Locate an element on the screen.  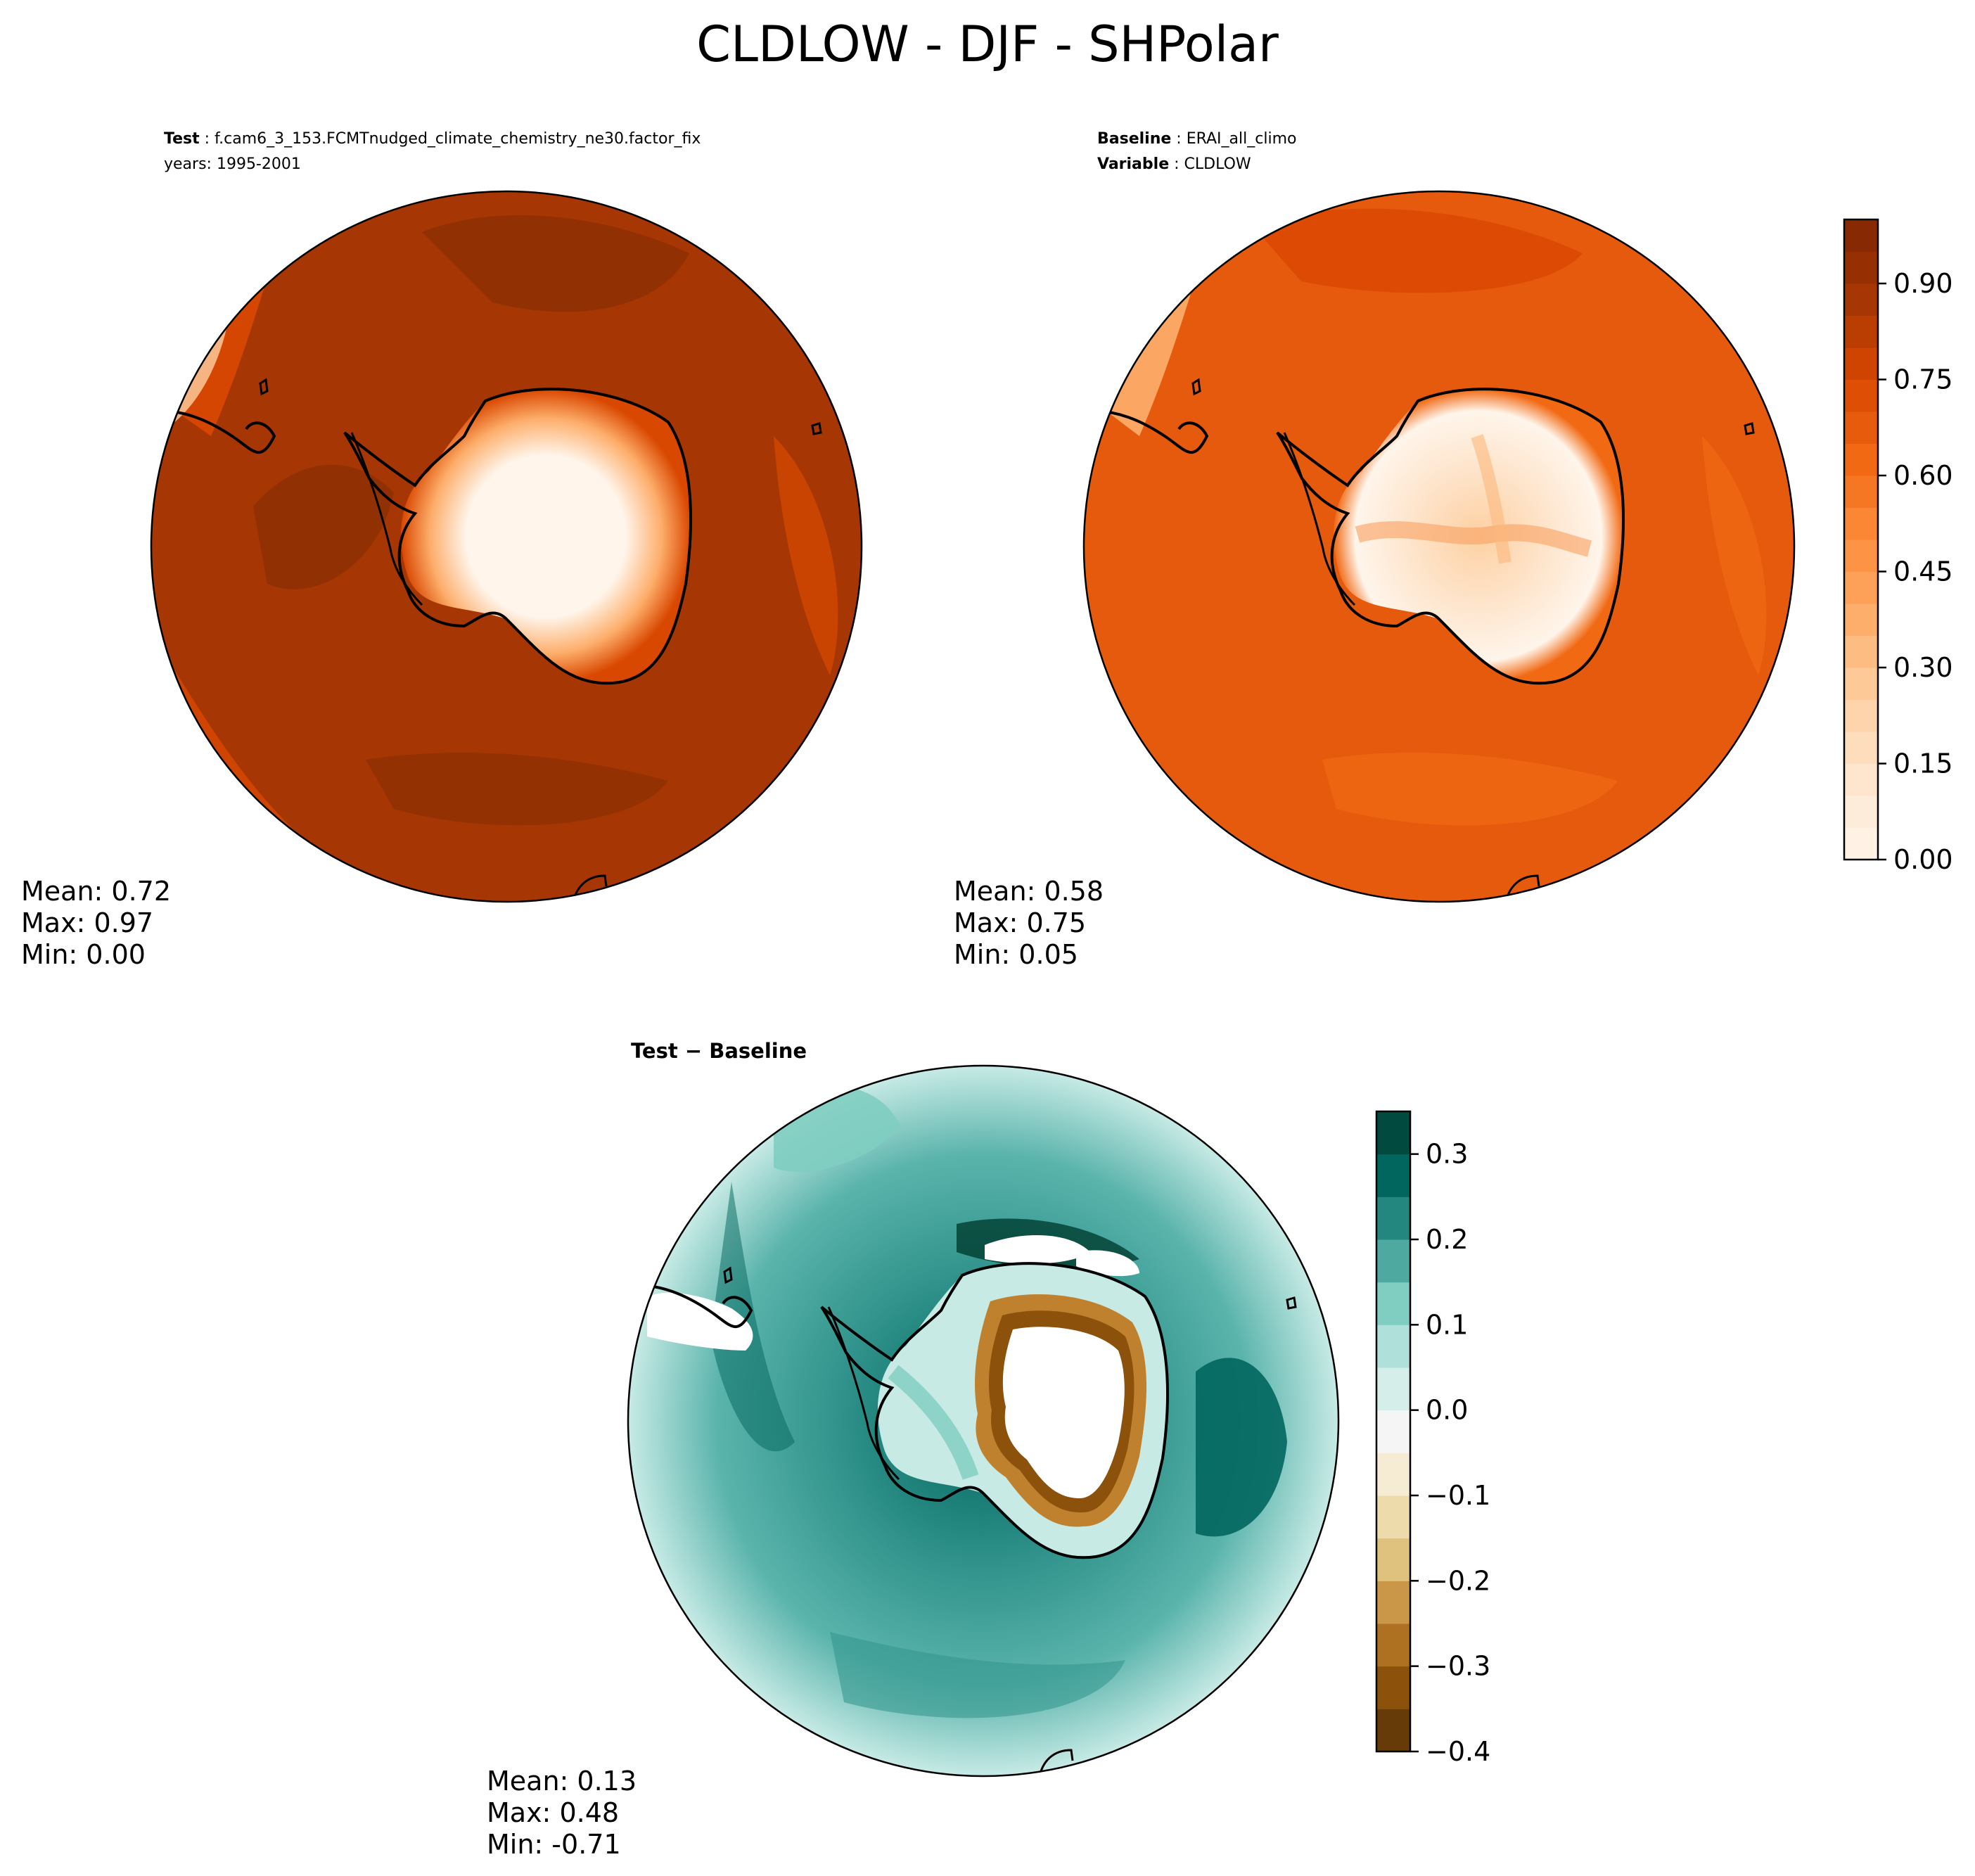
cloud-colorbar-tick-label: 0.30 is located at coordinates (1923, 667).